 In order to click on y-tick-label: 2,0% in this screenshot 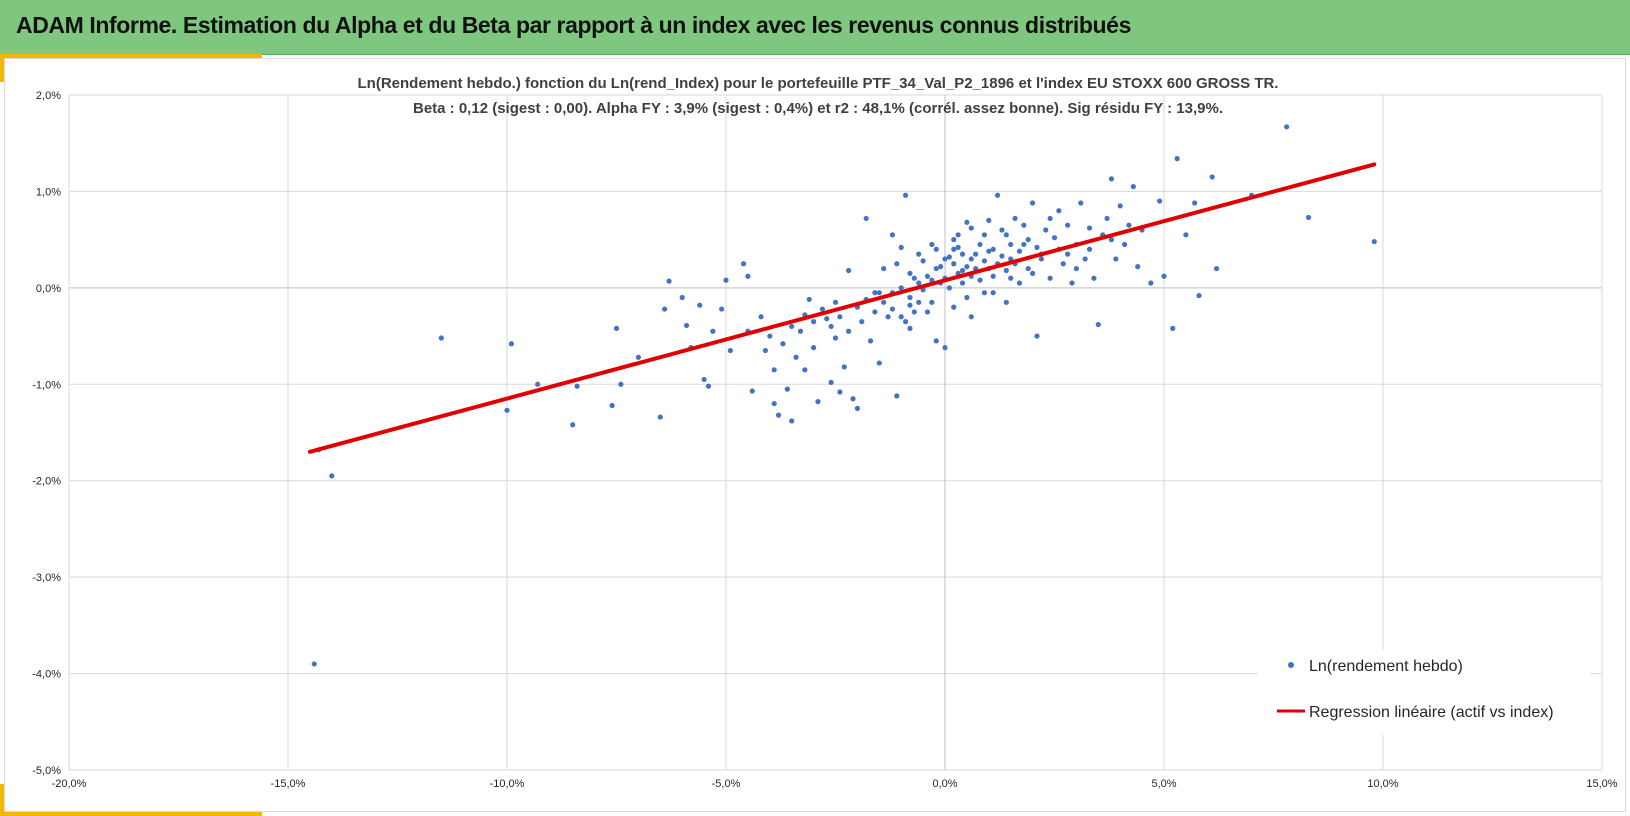, I will do `click(48, 96)`.